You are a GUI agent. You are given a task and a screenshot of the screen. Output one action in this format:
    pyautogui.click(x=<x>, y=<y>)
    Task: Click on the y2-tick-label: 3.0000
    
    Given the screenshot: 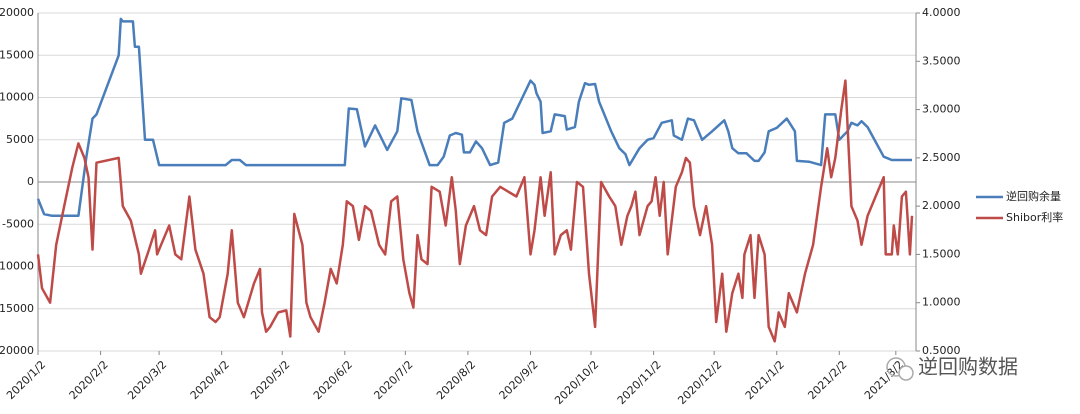 What is the action you would take?
    pyautogui.click(x=941, y=109)
    